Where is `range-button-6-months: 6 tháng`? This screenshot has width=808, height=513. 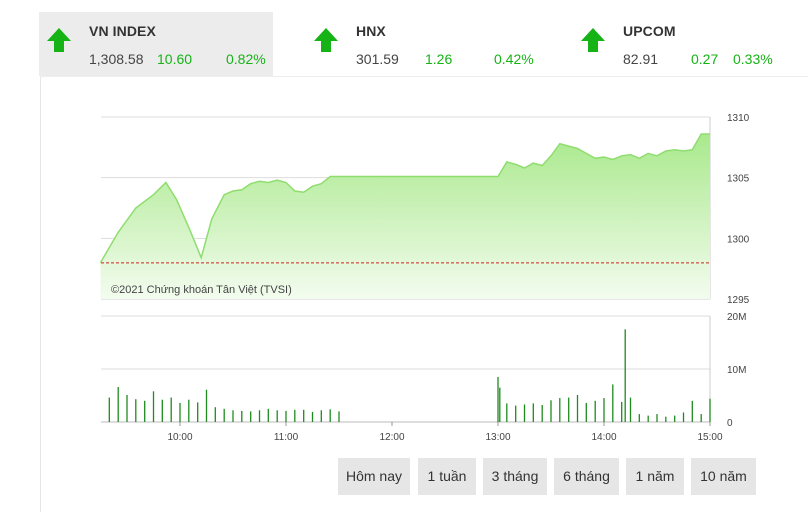
range-button-6-months: 6 tháng is located at coordinates (586, 476).